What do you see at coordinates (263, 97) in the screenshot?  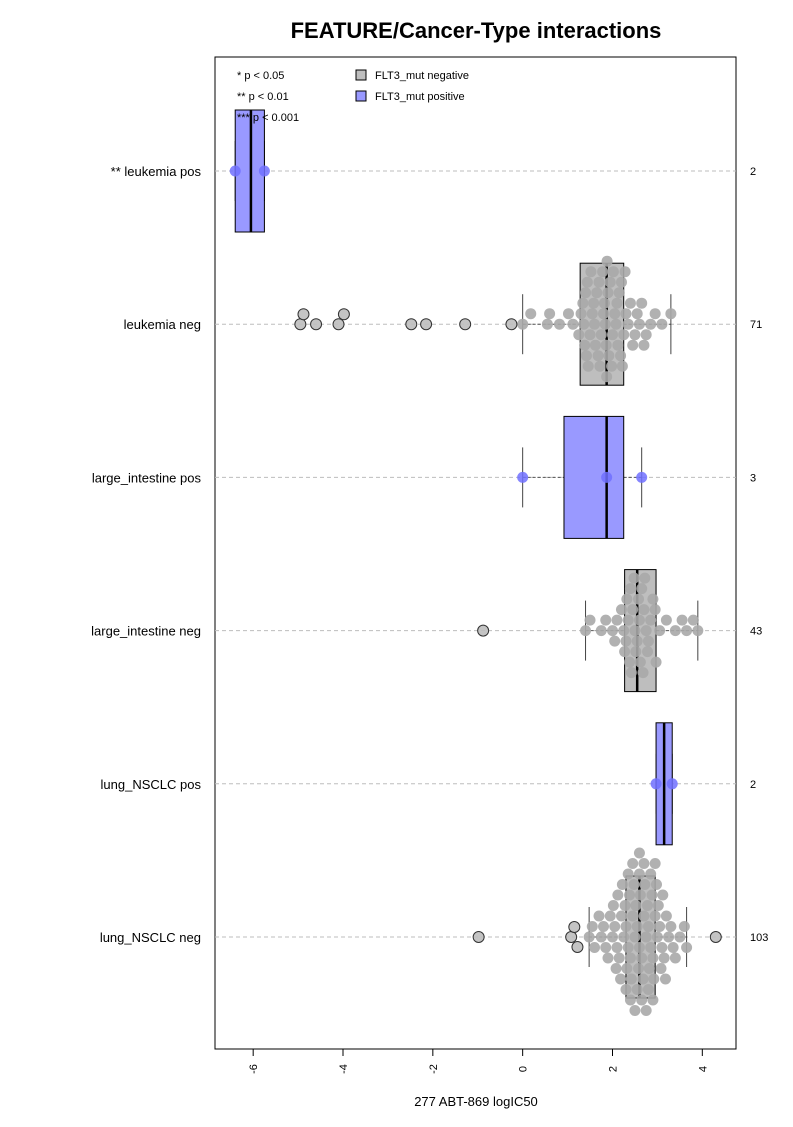 I see `significance-legend-item-1: ** p < 0.01` at bounding box center [263, 97].